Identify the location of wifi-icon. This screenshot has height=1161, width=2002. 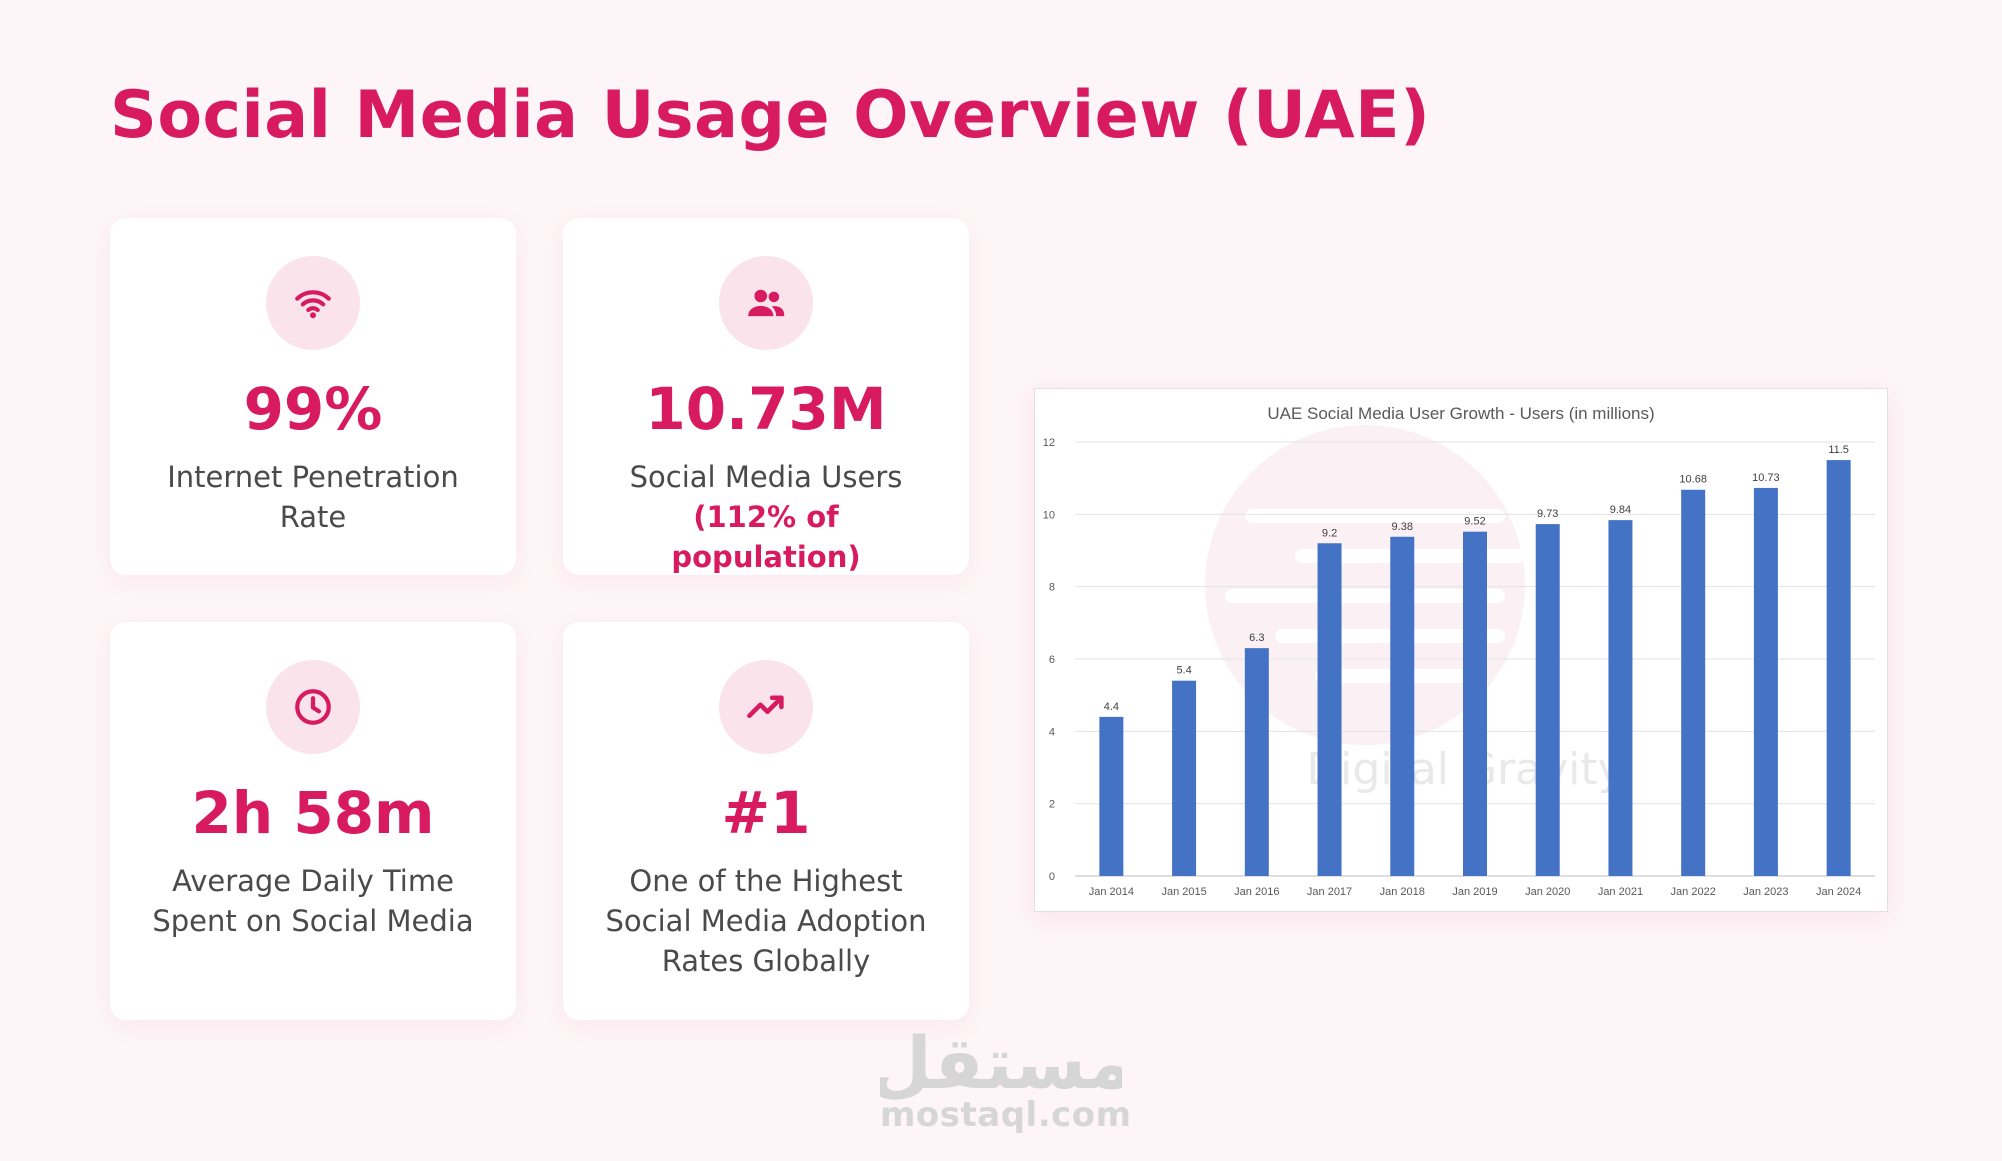
(313, 303).